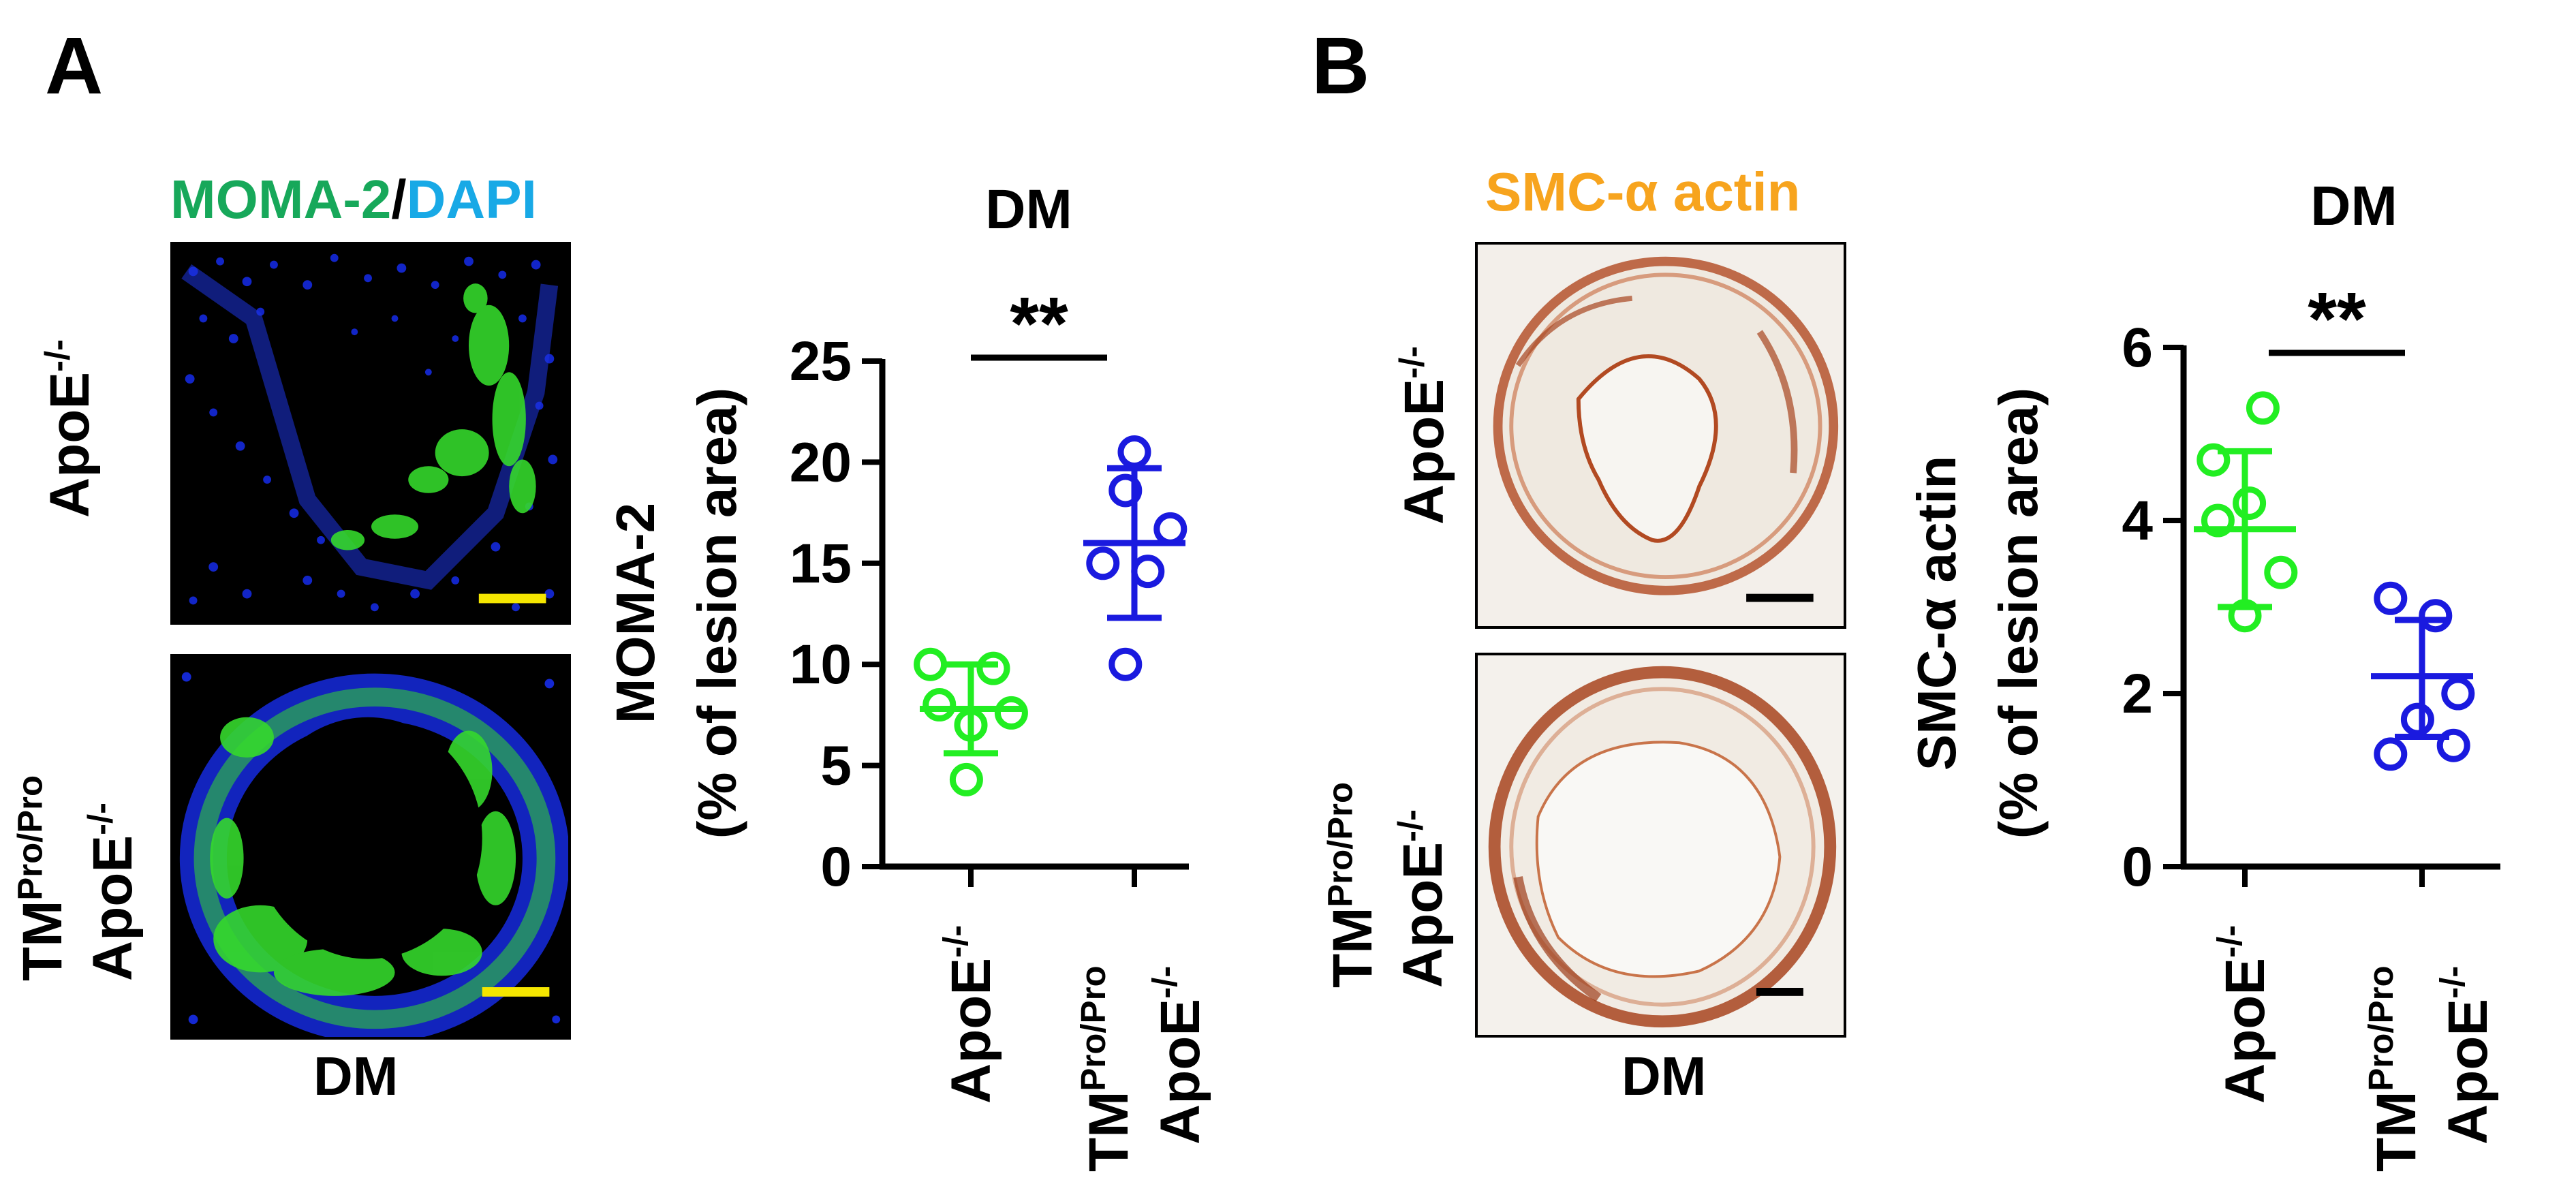  I want to click on panel-a-image-apoe, so click(371, 433).